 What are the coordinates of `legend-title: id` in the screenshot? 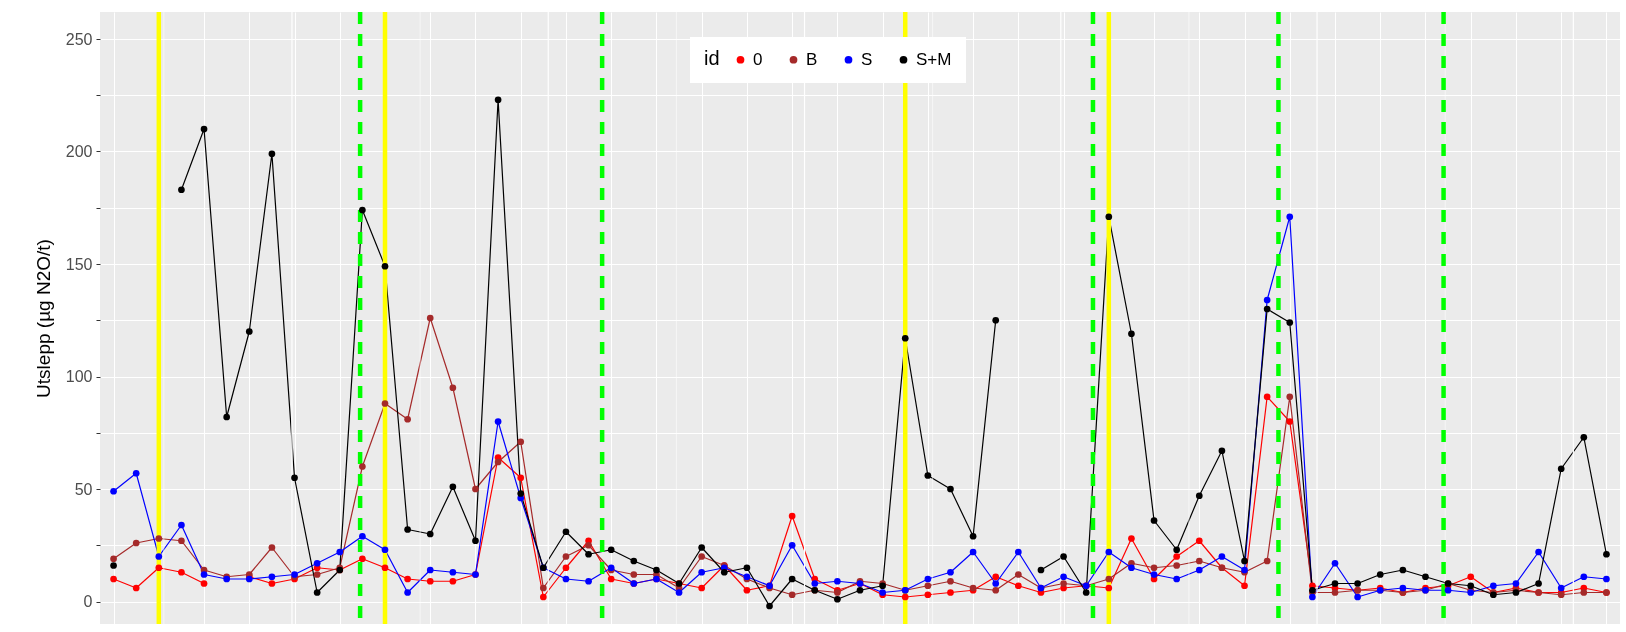 It's located at (712, 58).